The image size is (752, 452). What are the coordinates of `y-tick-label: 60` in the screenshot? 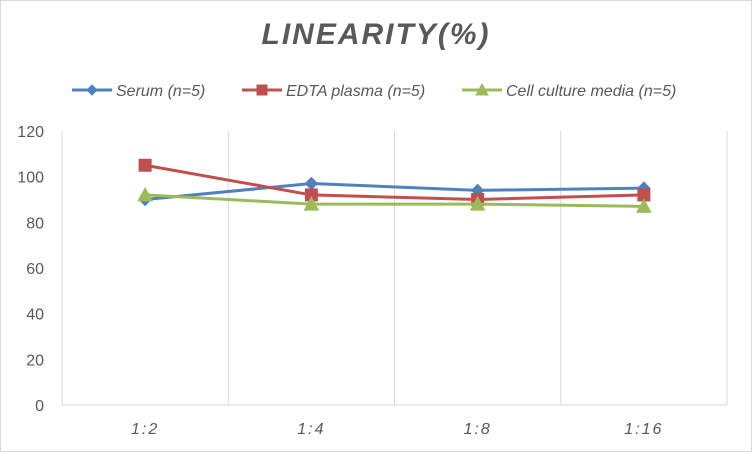 It's located at (35, 269).